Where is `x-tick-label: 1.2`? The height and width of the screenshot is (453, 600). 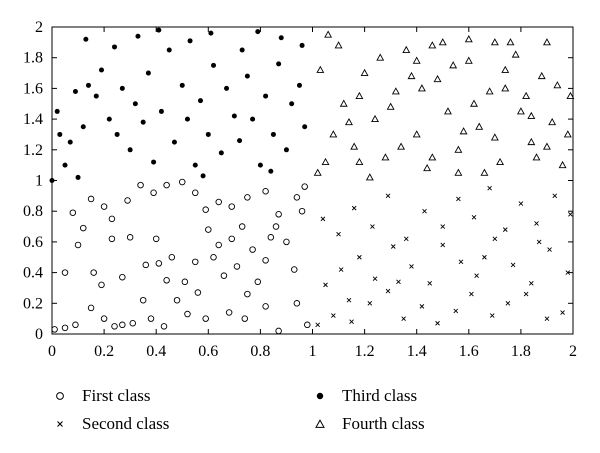
x-tick-label: 1.2 is located at coordinates (365, 351).